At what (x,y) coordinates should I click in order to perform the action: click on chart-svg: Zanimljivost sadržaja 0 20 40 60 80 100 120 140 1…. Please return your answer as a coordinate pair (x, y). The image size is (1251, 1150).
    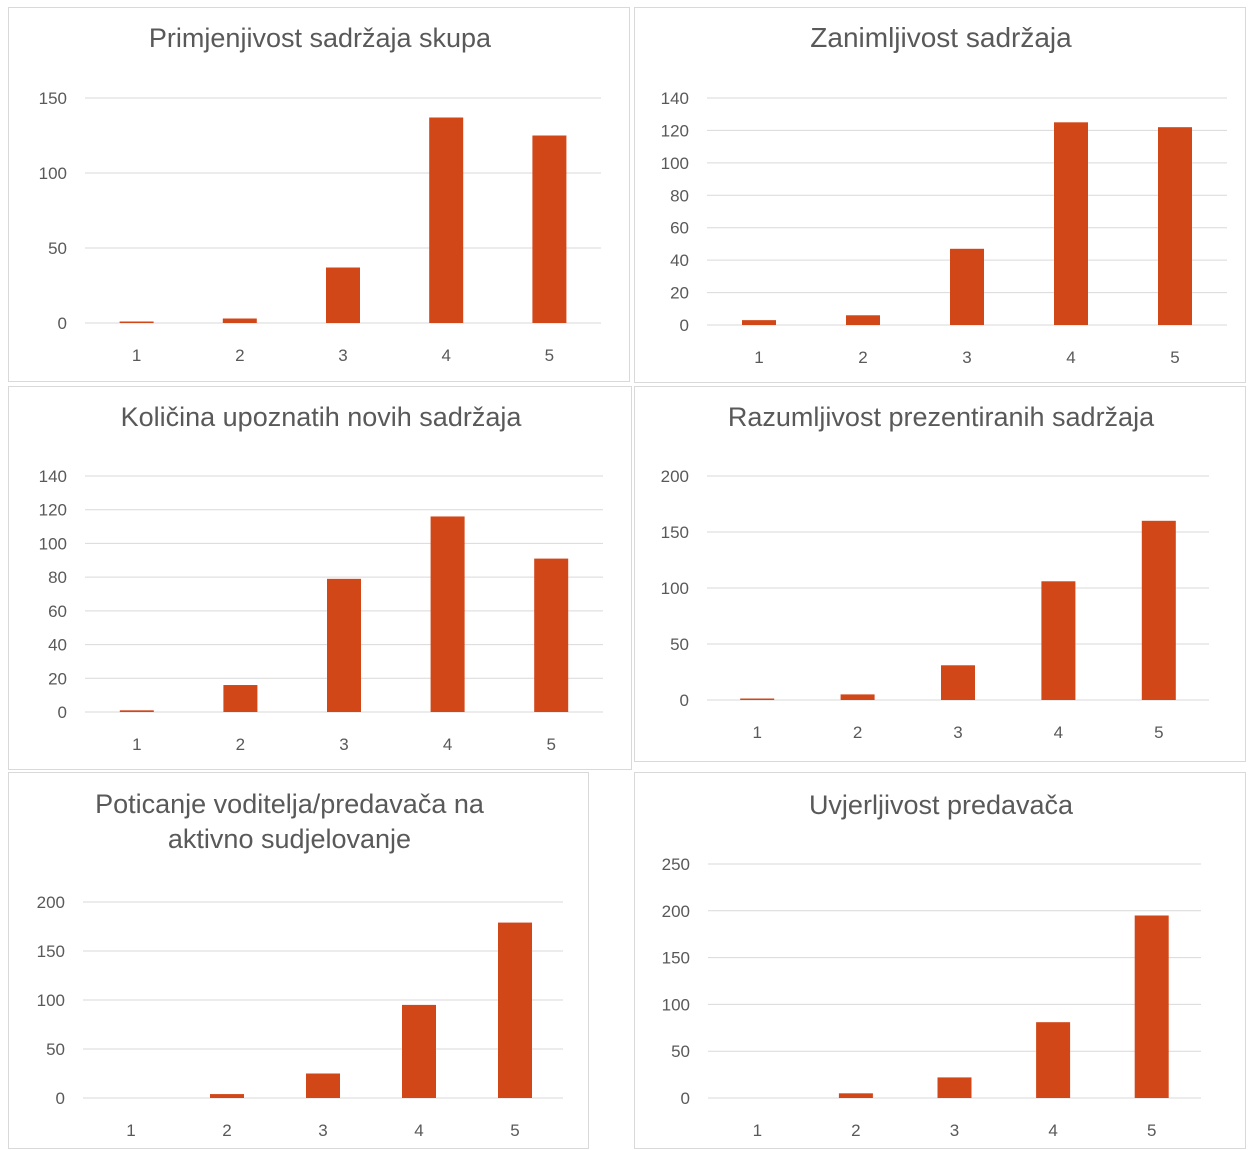
    Looking at the image, I should click on (944, 194).